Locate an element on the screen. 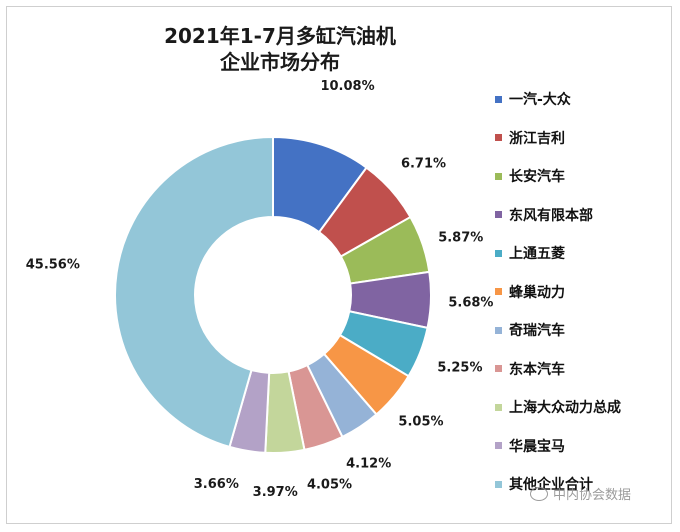 This screenshot has width=680, height=532. legend-item: 长安汽车 is located at coordinates (530, 176).